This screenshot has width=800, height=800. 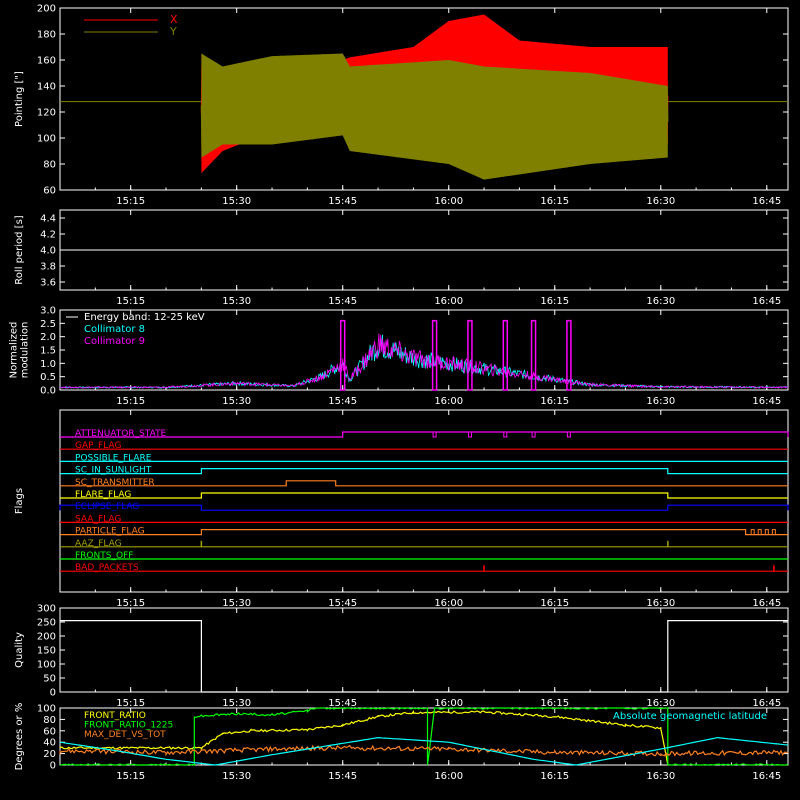 What do you see at coordinates (48, 283) in the screenshot?
I see `y-tick-label: 3.6` at bounding box center [48, 283].